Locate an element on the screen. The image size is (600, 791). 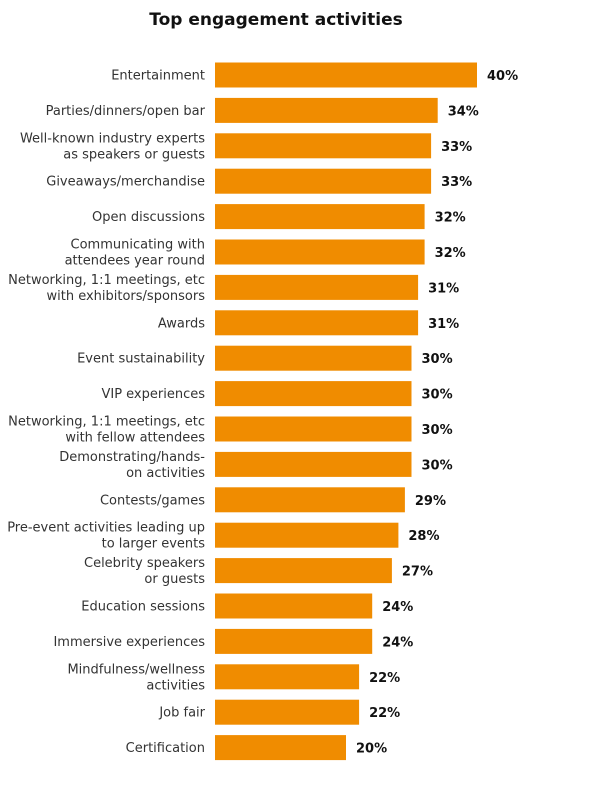
category-label: Certification is located at coordinates (165, 748).